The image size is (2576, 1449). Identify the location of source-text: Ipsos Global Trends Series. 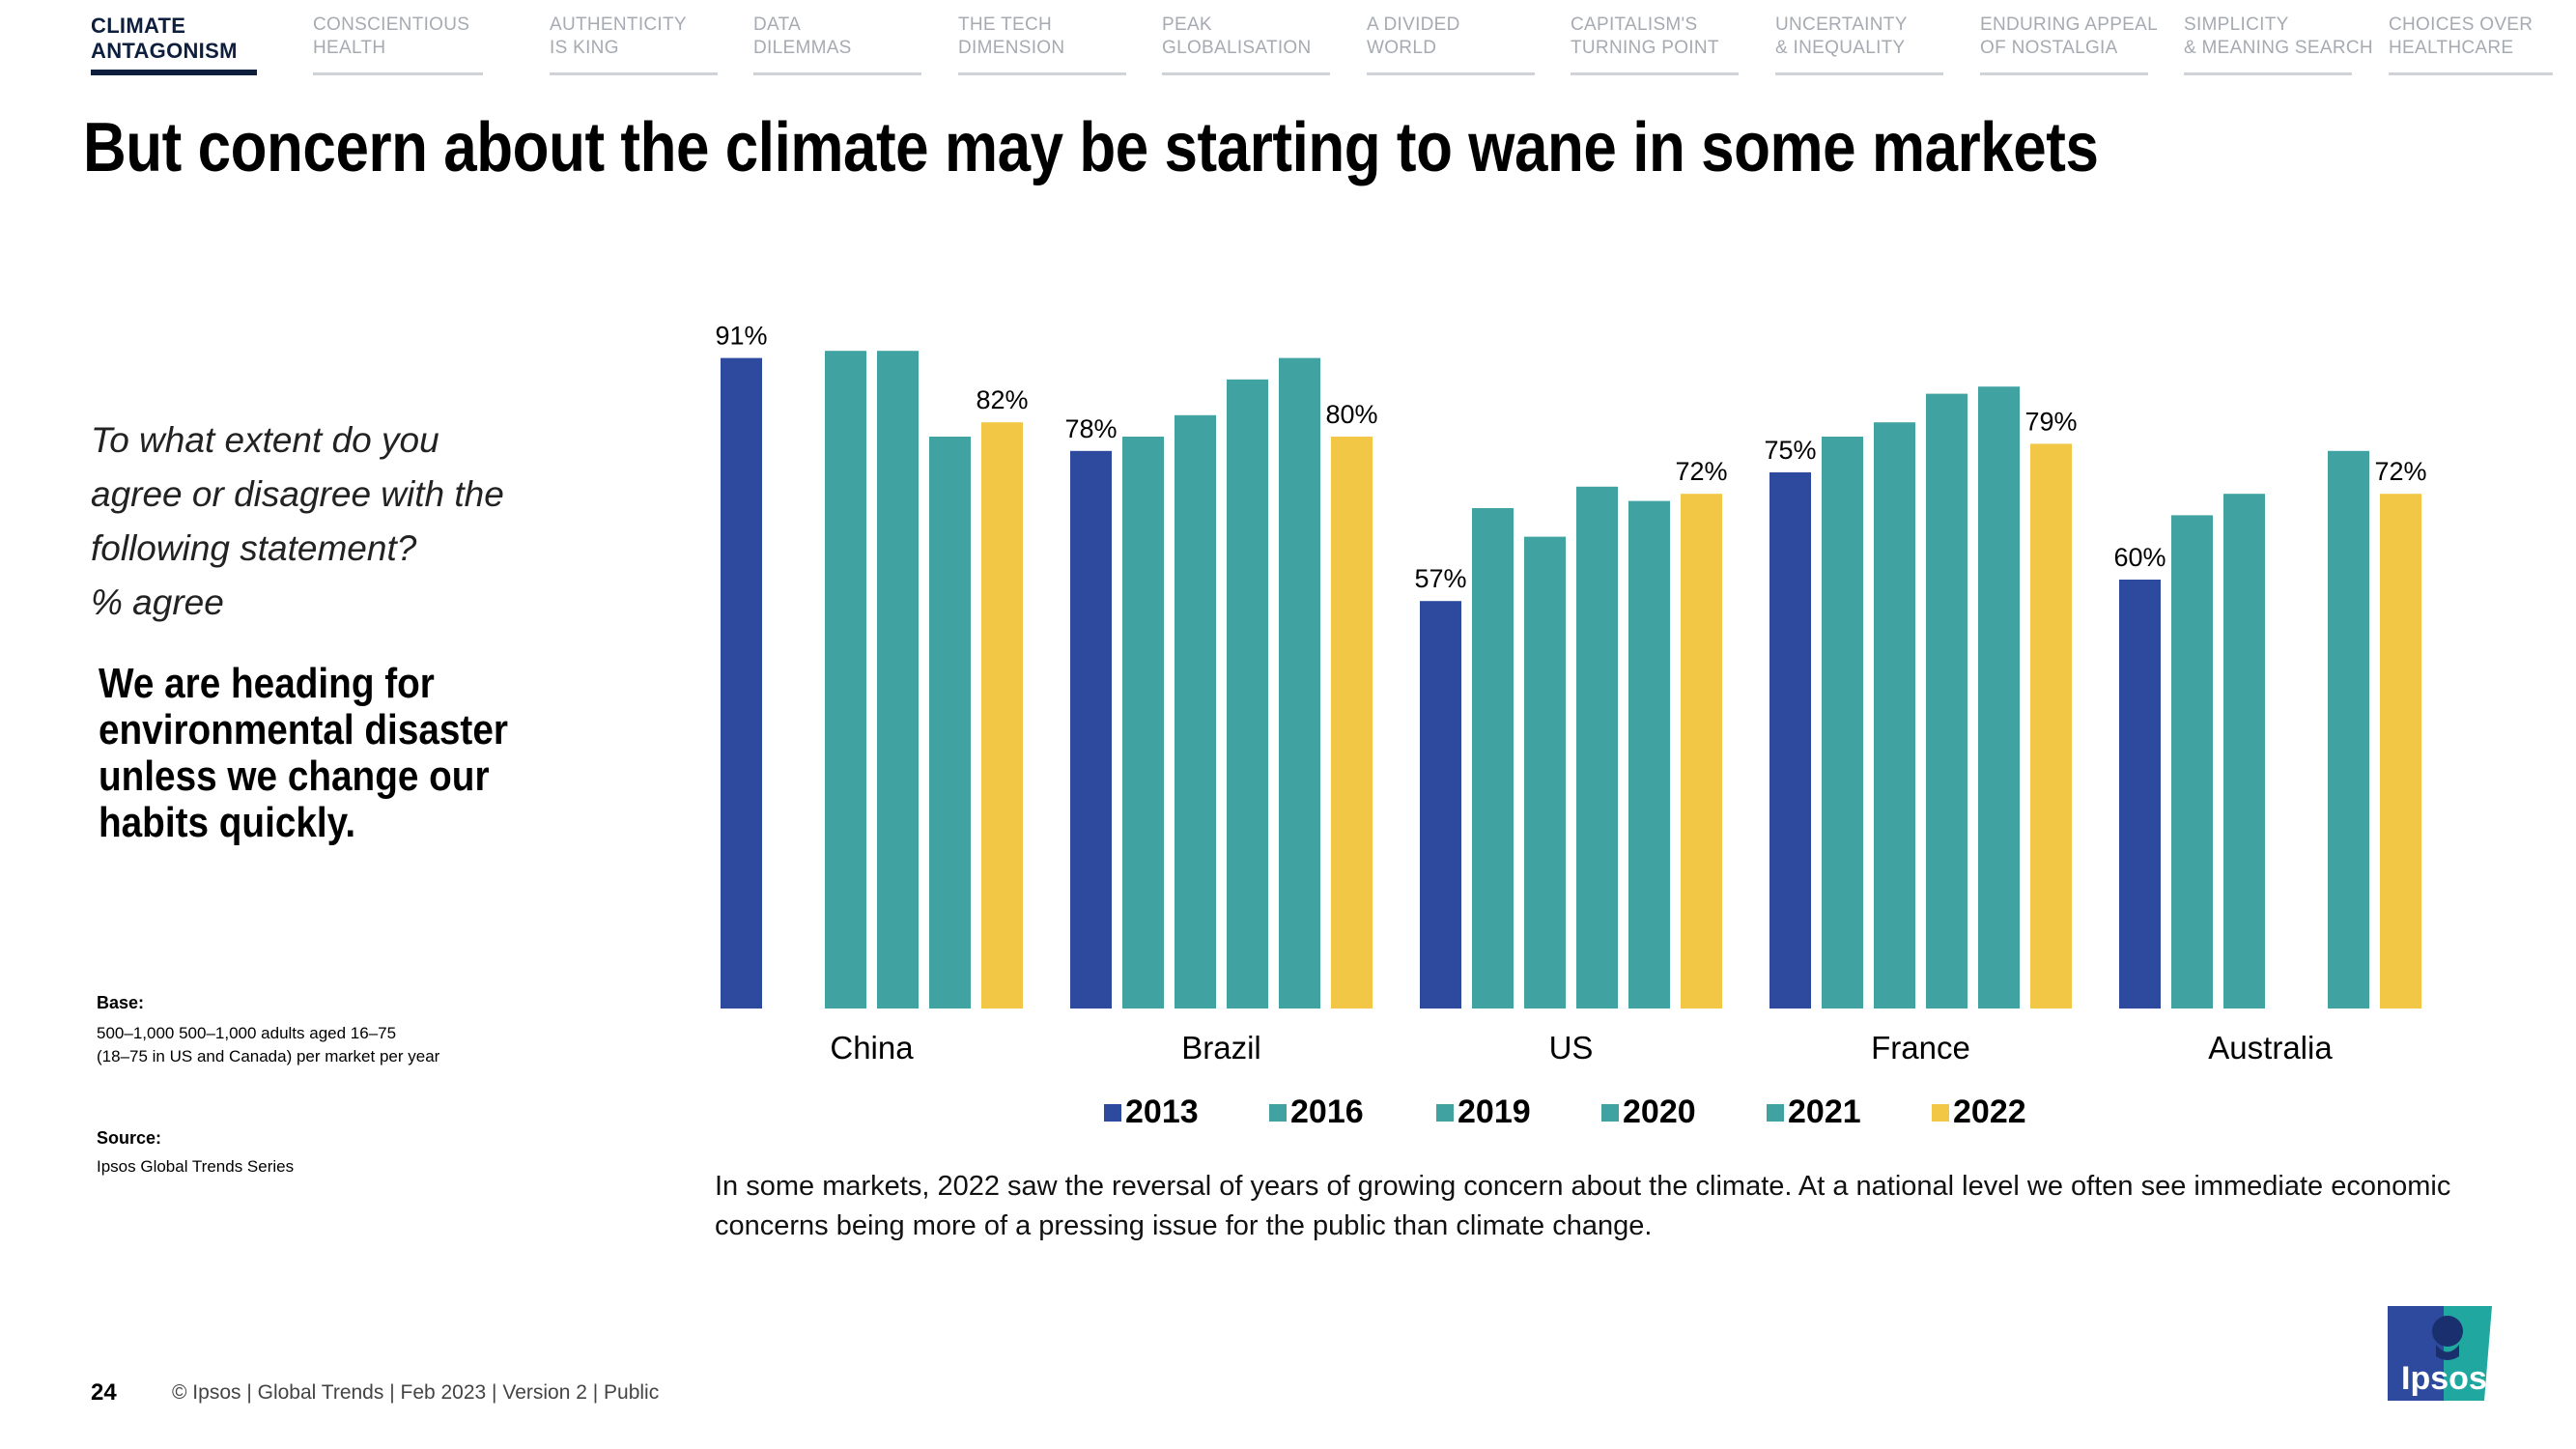
(196, 1166).